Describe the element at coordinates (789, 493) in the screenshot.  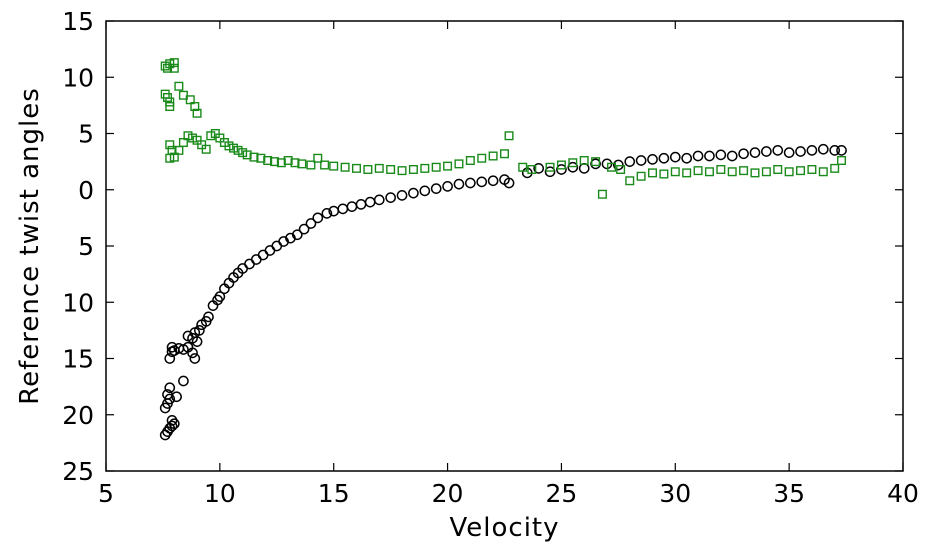
I see `x-tick-label: 35` at that location.